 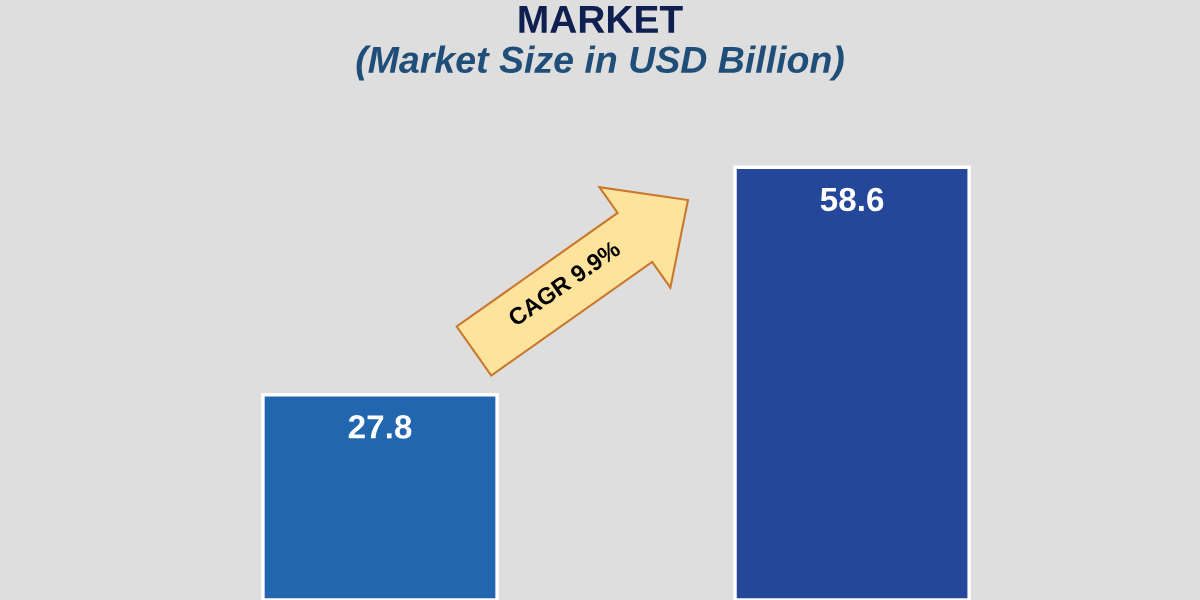 I want to click on chart-subtitle: (Market Size in USD Billion), so click(x=600, y=63).